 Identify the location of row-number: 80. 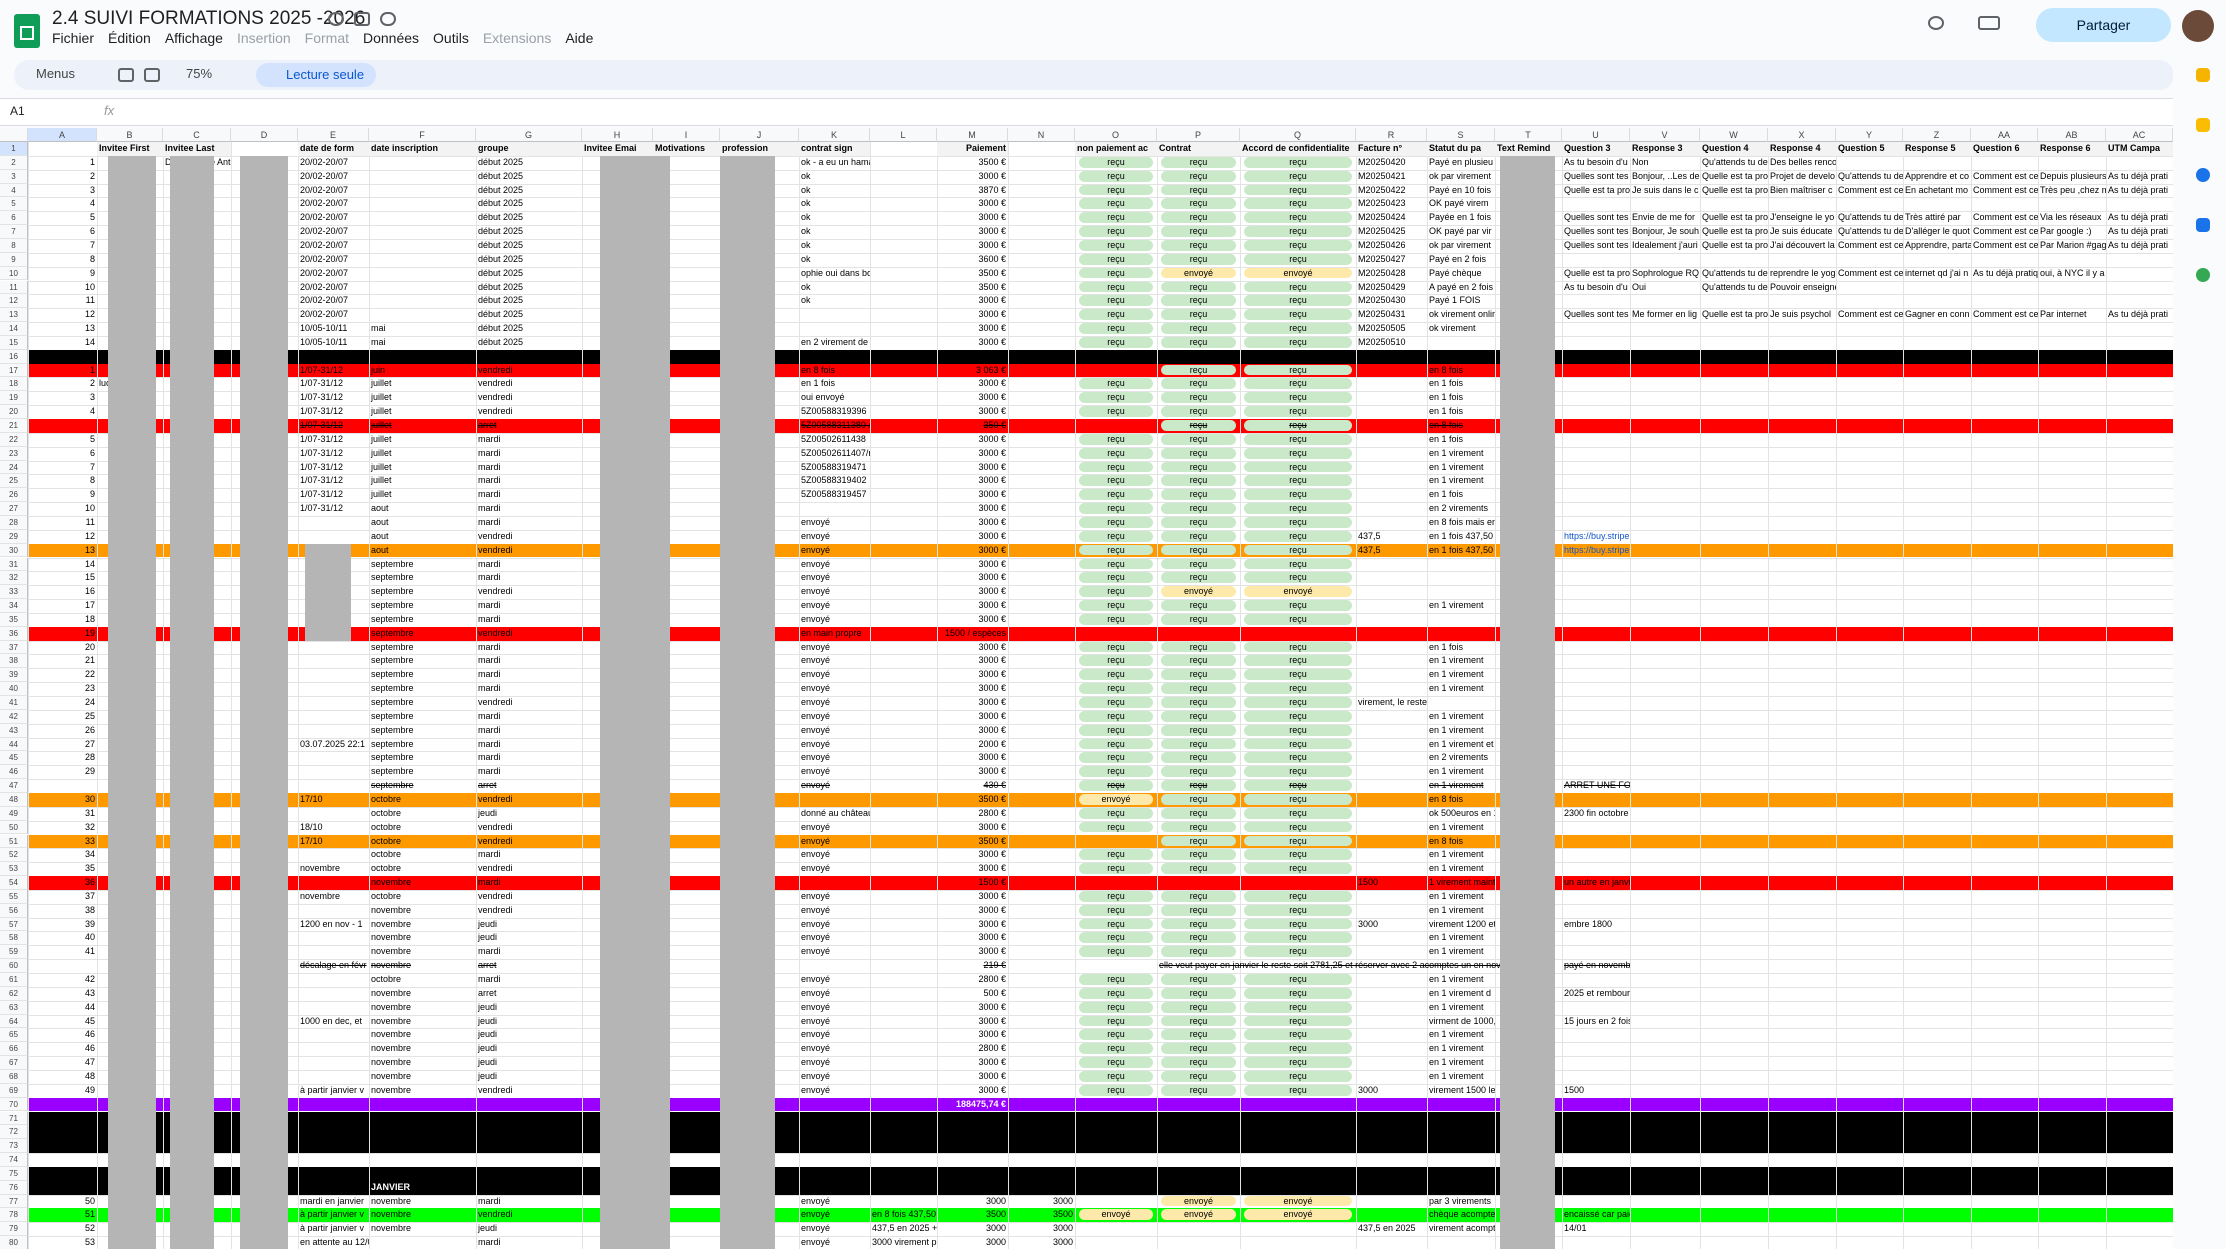
(14, 1242).